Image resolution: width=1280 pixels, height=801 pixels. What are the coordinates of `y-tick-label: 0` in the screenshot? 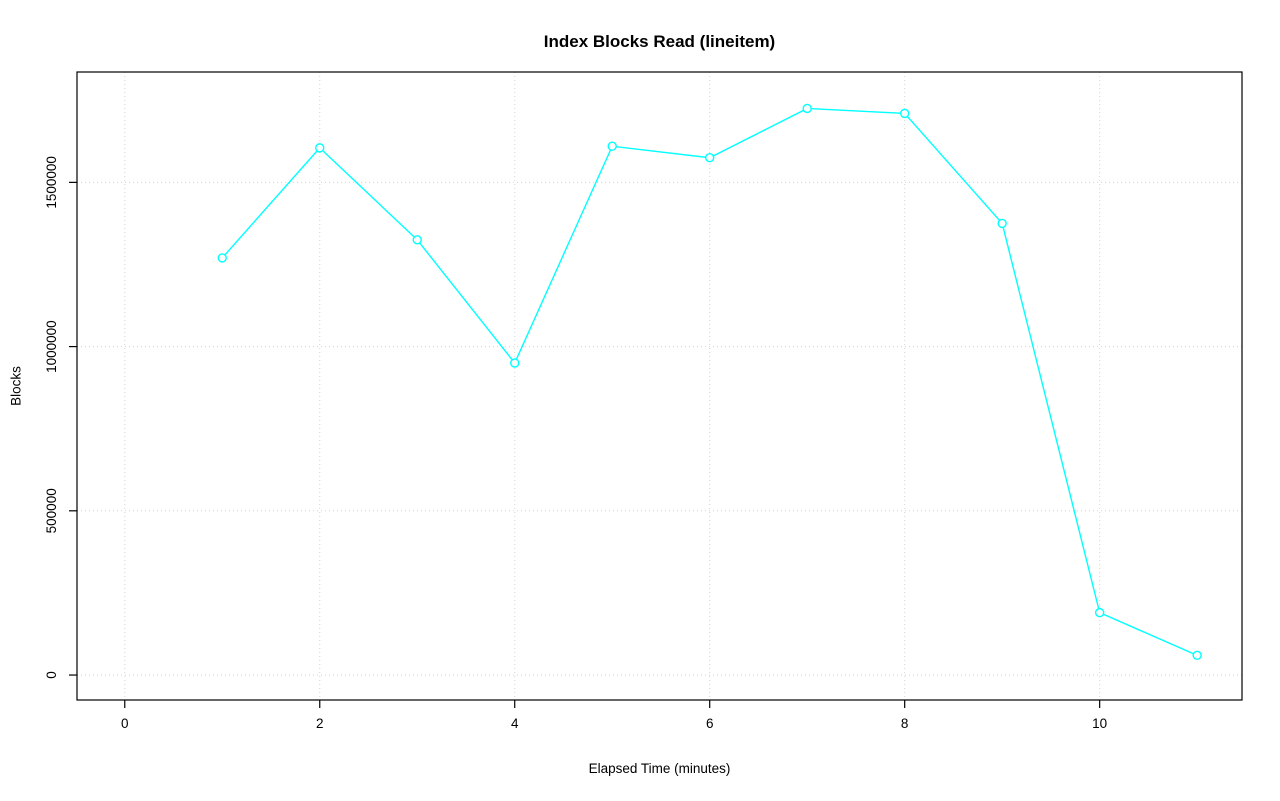 It's located at (51, 675).